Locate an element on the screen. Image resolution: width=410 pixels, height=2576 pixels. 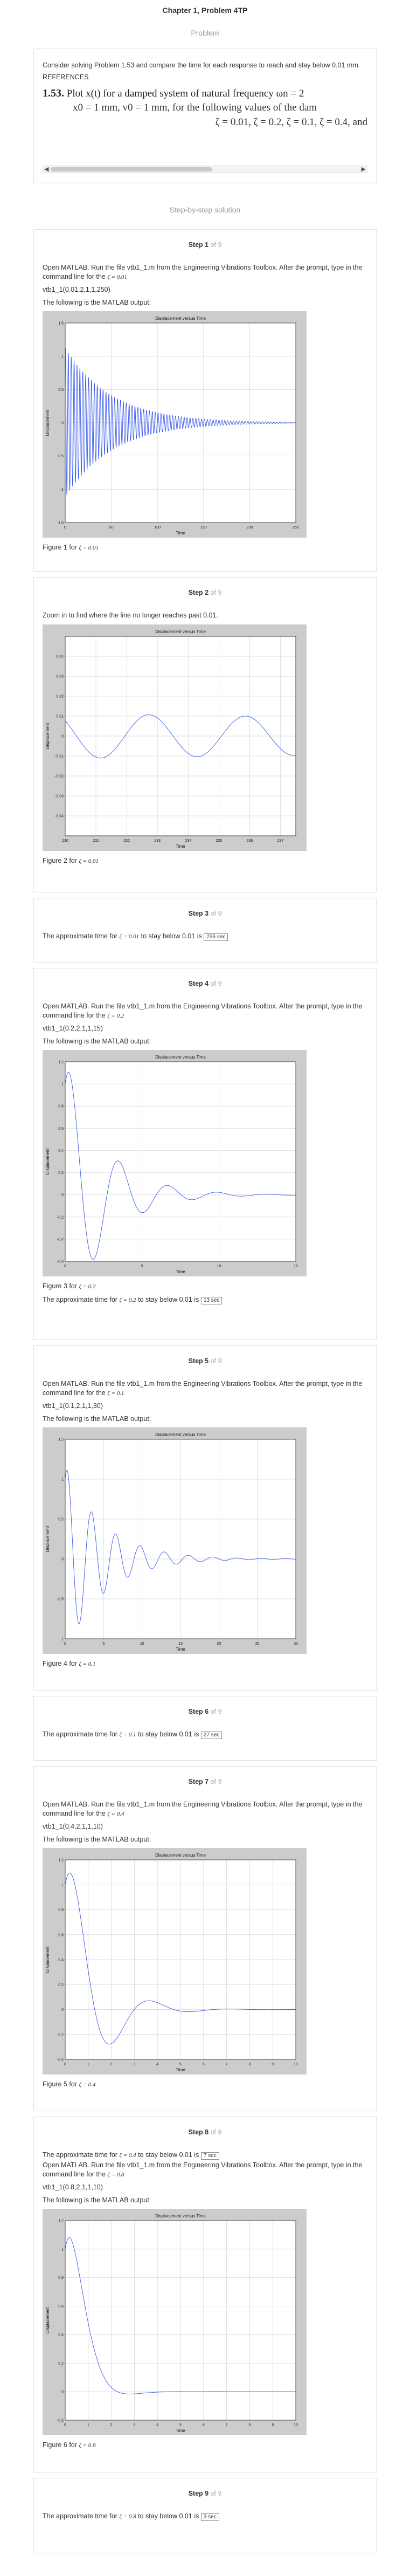
horizontal-scrollbar: ◀ ▶ is located at coordinates (205, 169).